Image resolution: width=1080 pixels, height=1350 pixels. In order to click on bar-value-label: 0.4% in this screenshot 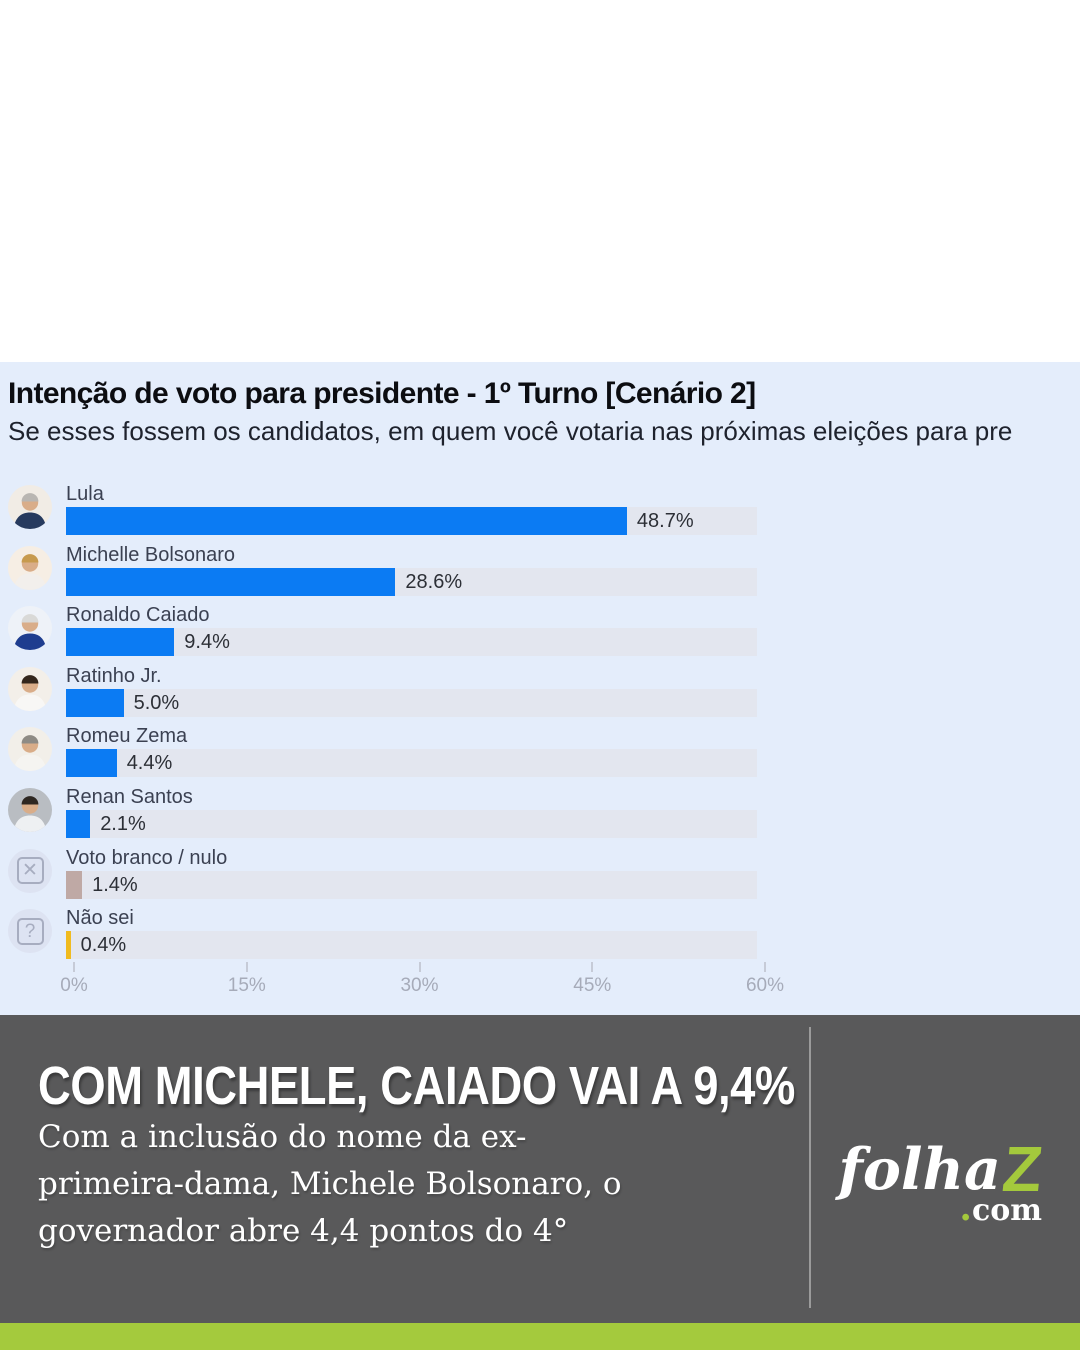, I will do `click(103, 945)`.